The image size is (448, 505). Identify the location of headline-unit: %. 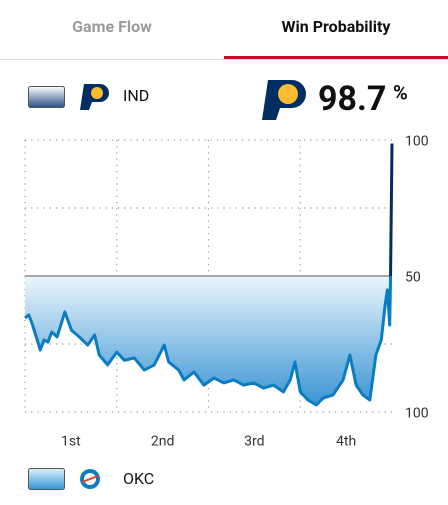
(400, 92).